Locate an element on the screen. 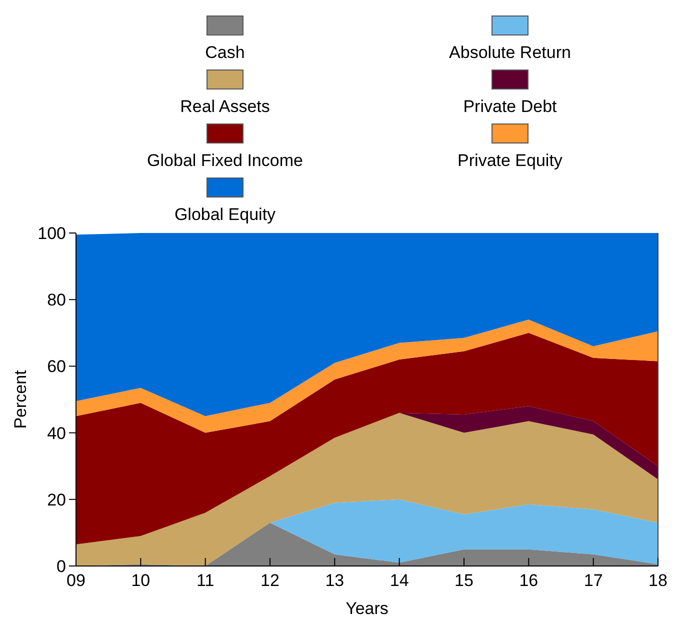 This screenshot has height=627, width=678. y-tick-label: 40 is located at coordinates (56, 433).